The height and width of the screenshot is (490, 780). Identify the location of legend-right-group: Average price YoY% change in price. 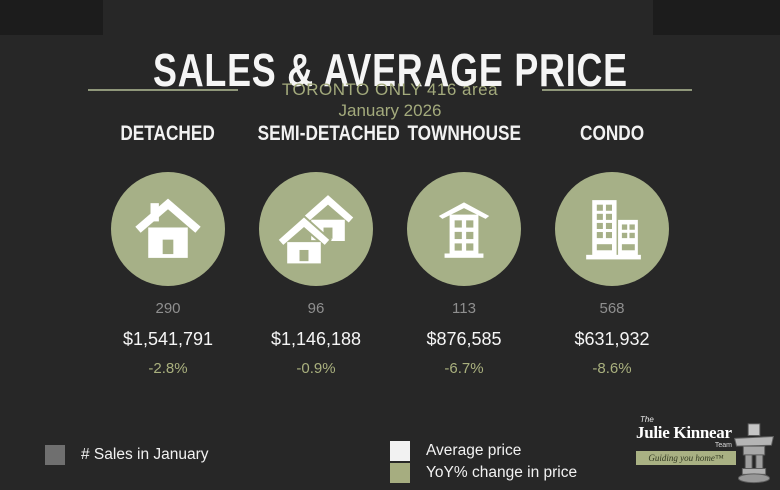
(483, 462).